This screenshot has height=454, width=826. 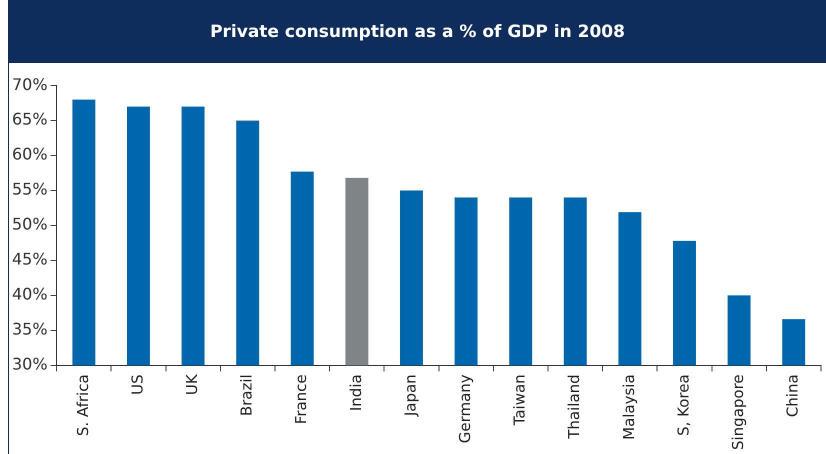 What do you see at coordinates (301, 399) in the screenshot?
I see `x-tick-label: France` at bounding box center [301, 399].